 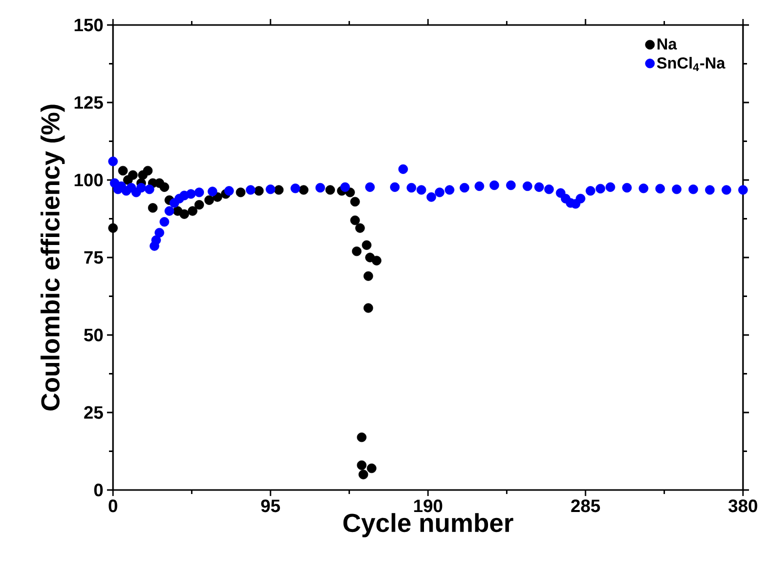 I want to click on legend-label: SnCl$_{4}$-Na, so click(x=691, y=64).